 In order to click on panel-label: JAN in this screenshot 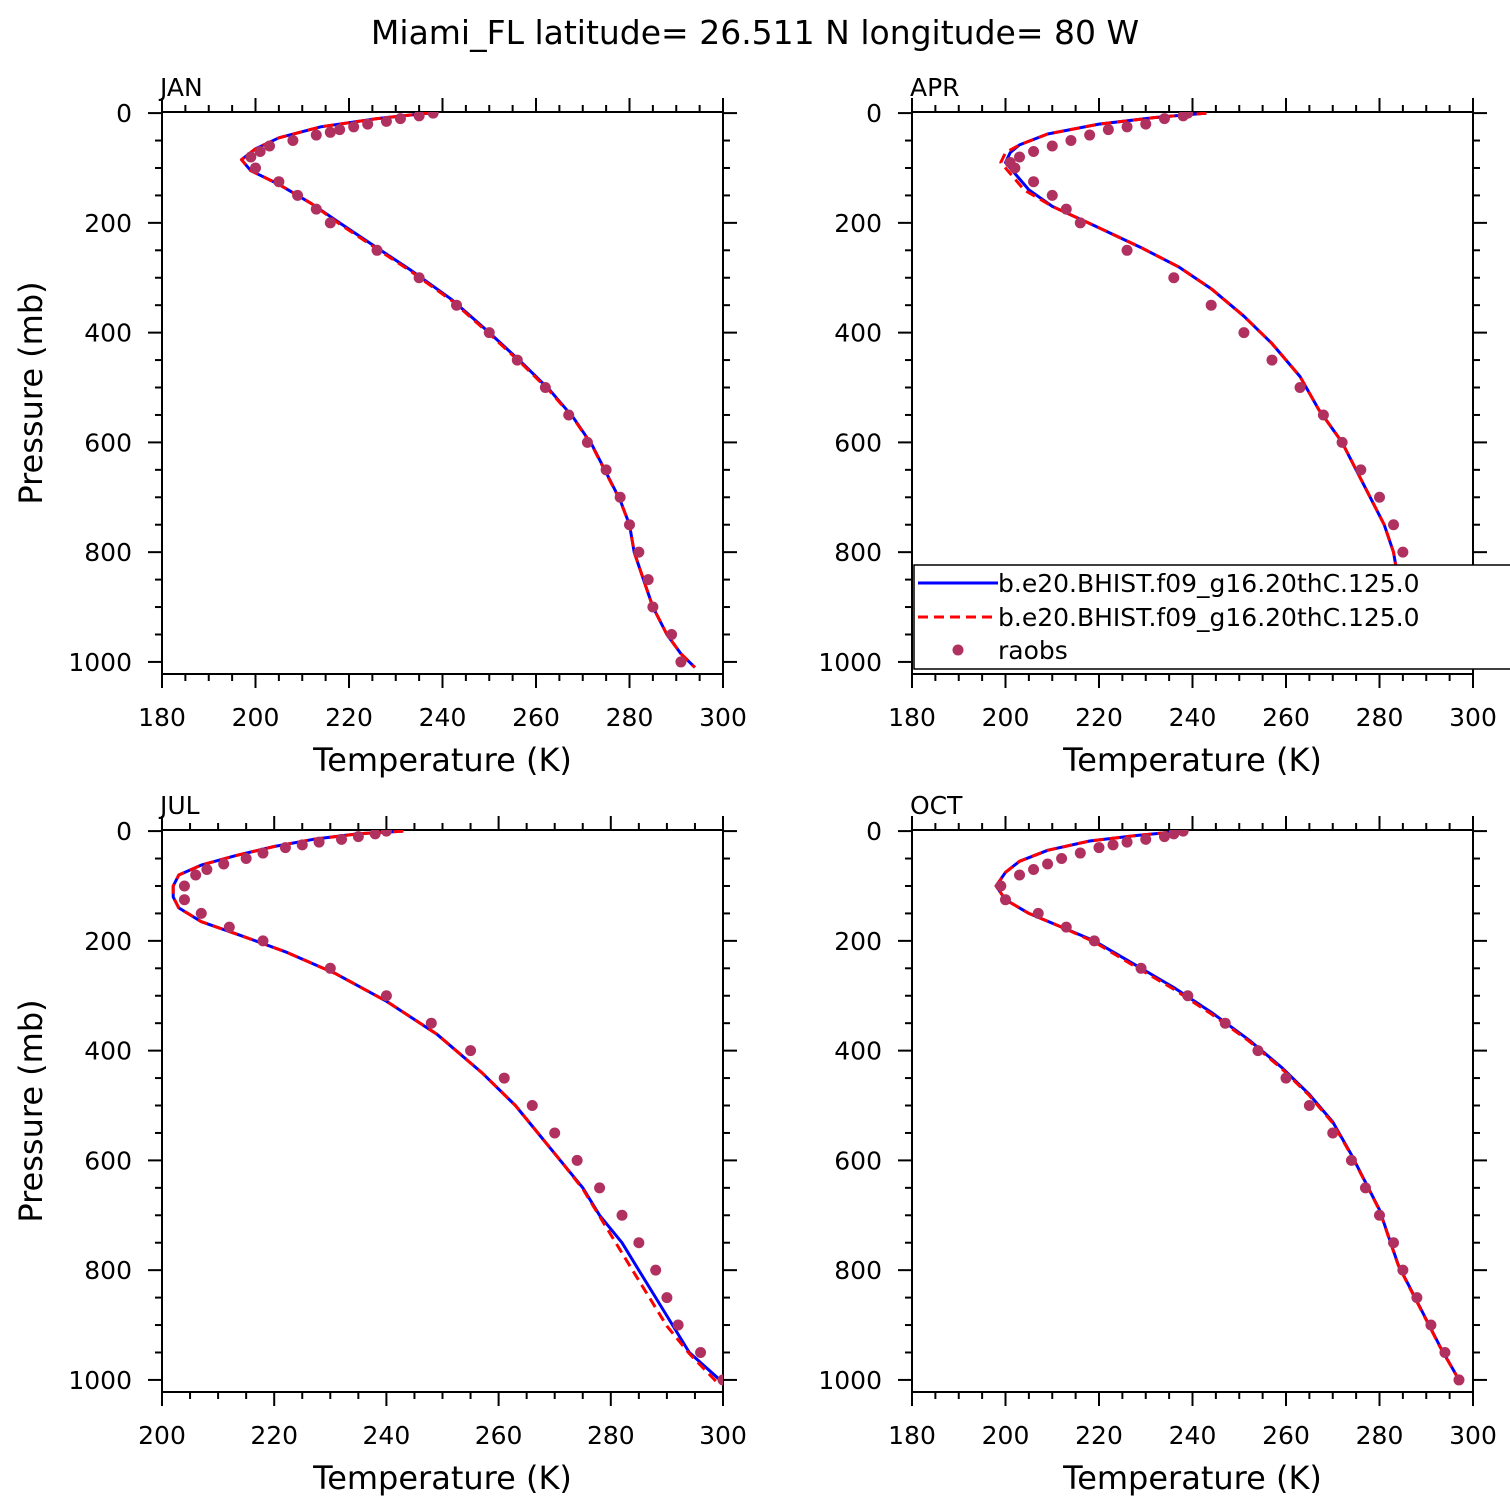, I will do `click(180, 87)`.